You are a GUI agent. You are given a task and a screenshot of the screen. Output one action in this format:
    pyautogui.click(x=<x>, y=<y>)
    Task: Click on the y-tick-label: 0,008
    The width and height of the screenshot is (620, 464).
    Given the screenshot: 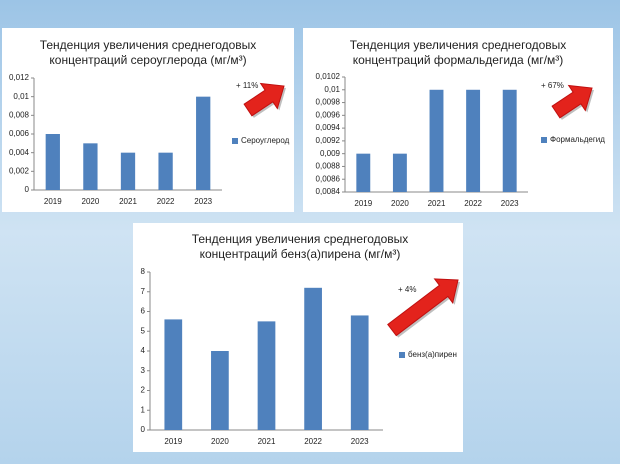 What is the action you would take?
    pyautogui.click(x=19, y=114)
    